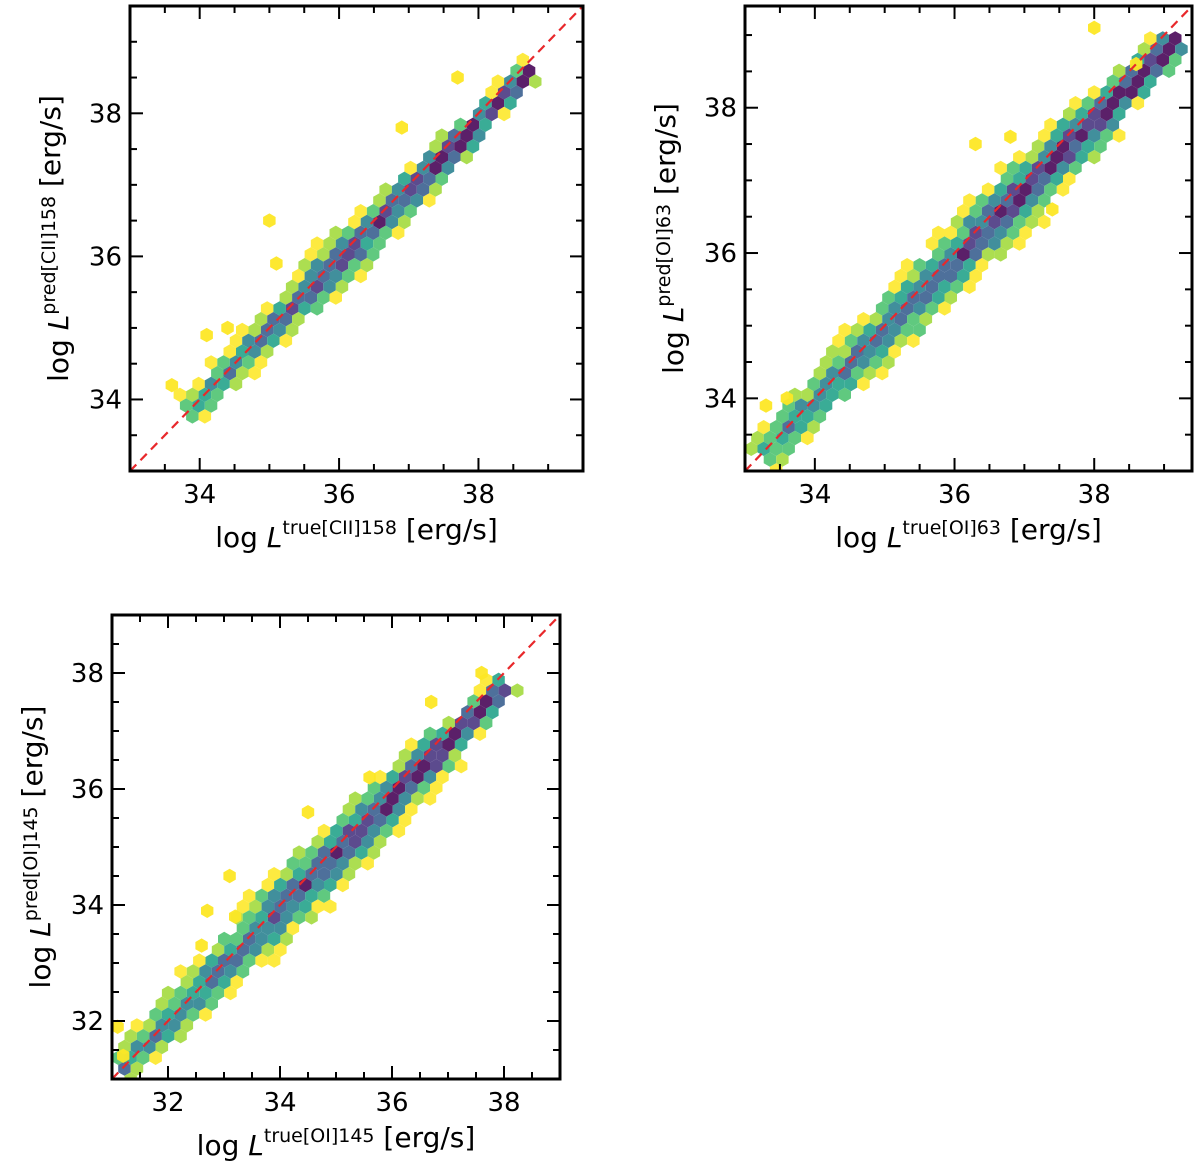 The width and height of the screenshot is (1200, 1174). Describe the element at coordinates (1094, 495) in the screenshot. I see `x-tick-label: 38` at that location.